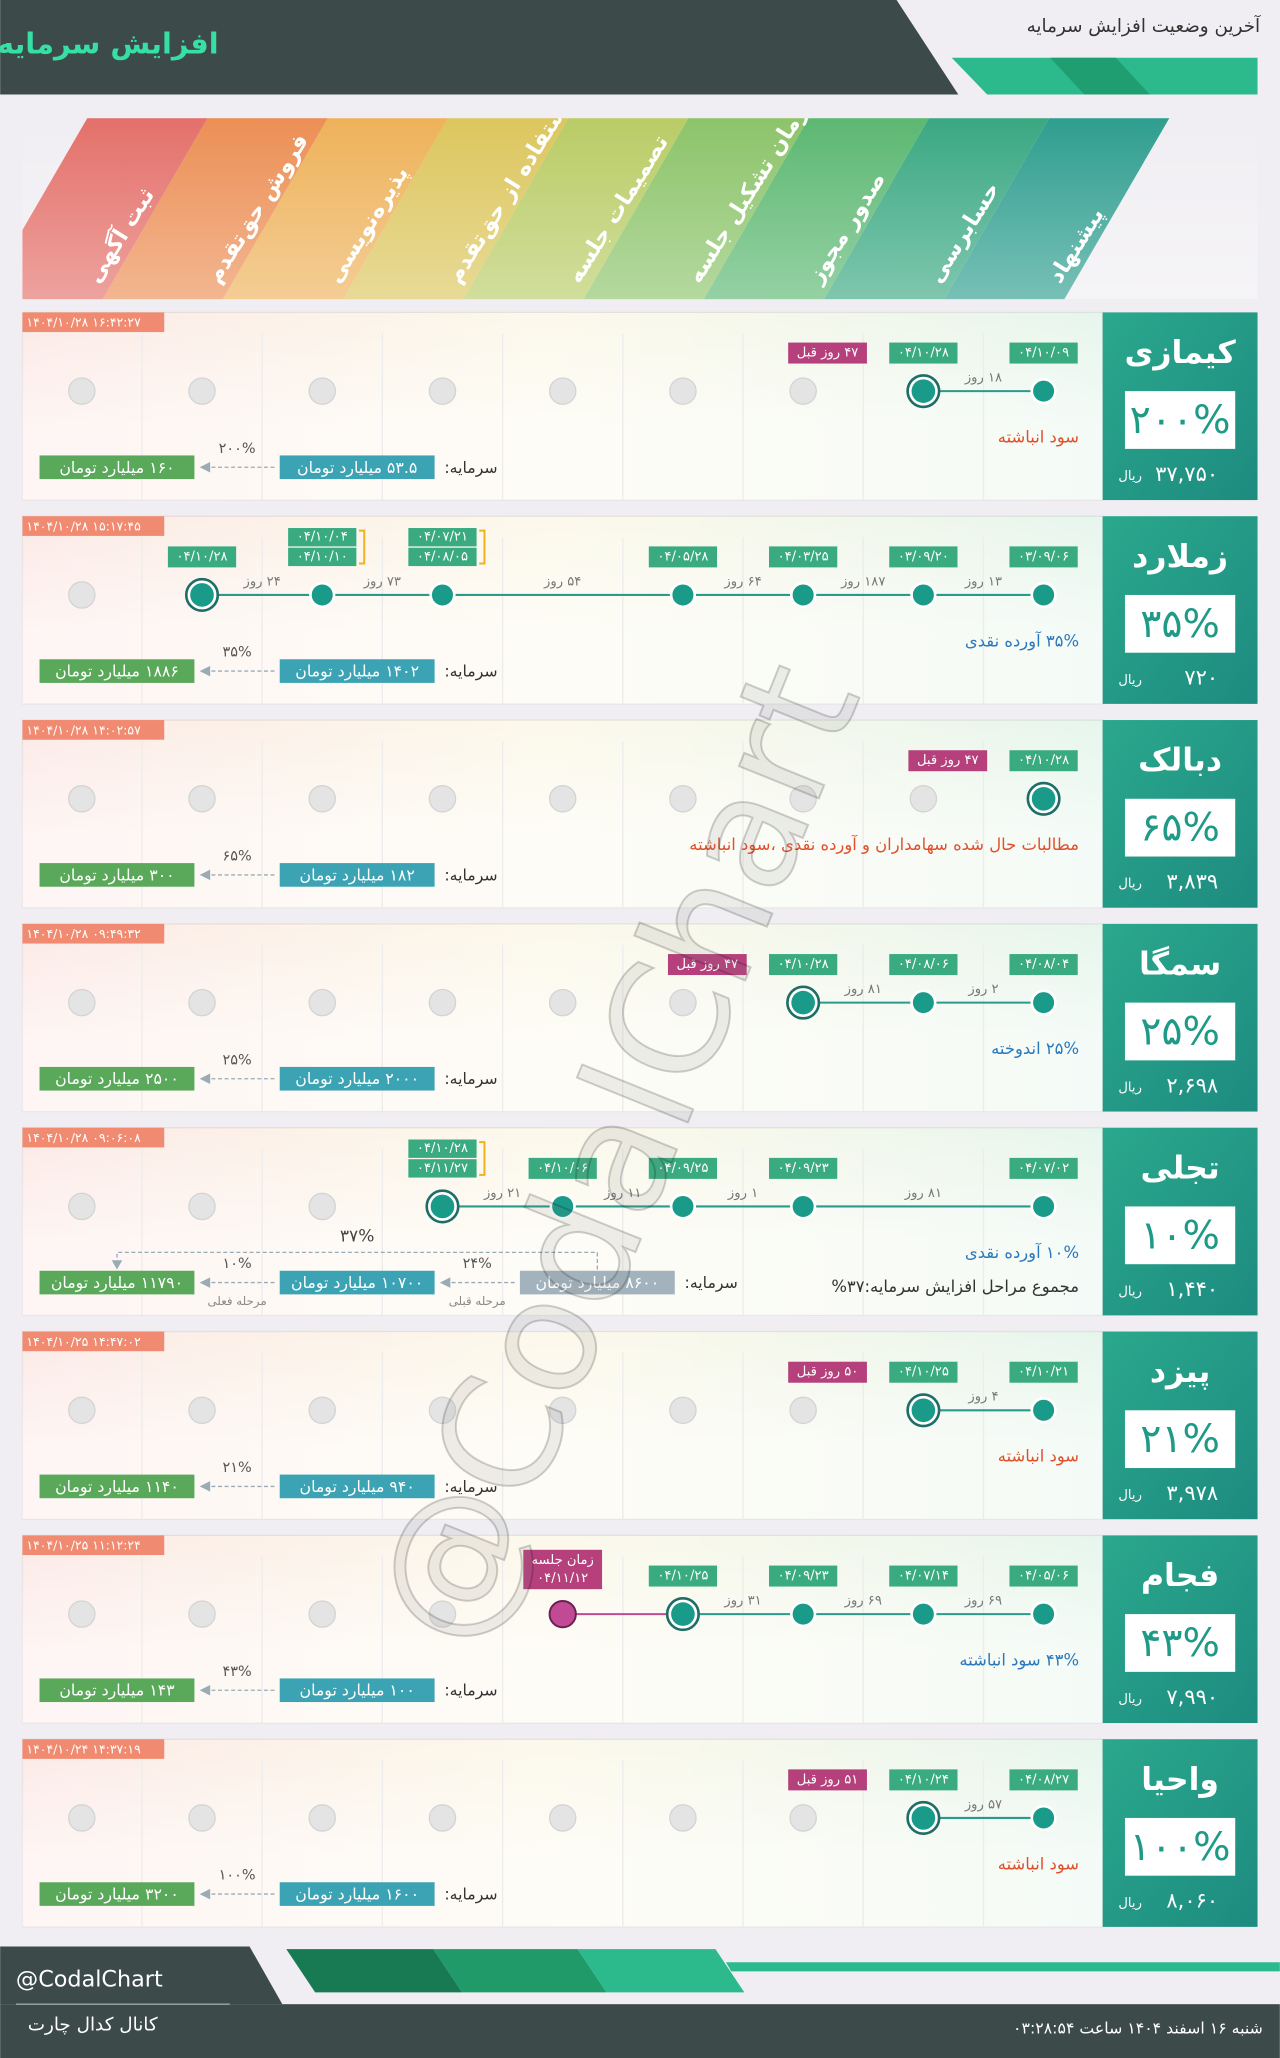 The width and height of the screenshot is (1280, 2058). I want to click on stage-fade, so click(640, 209).